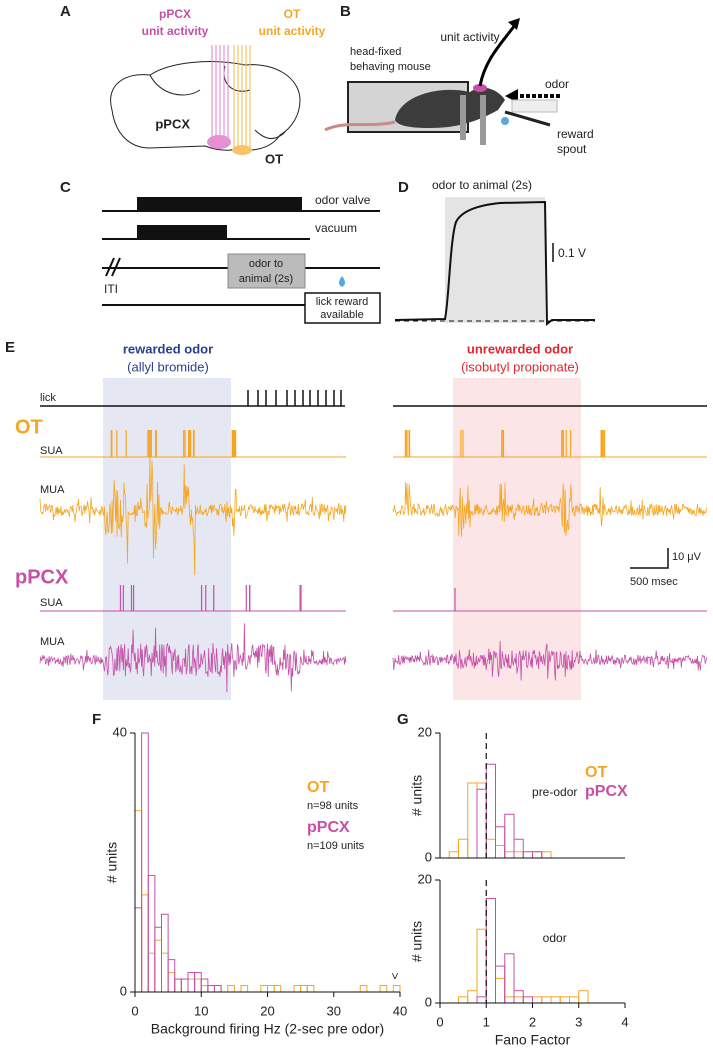  Describe the element at coordinates (175, 14) in the screenshot. I see `heading: pPCX` at that location.